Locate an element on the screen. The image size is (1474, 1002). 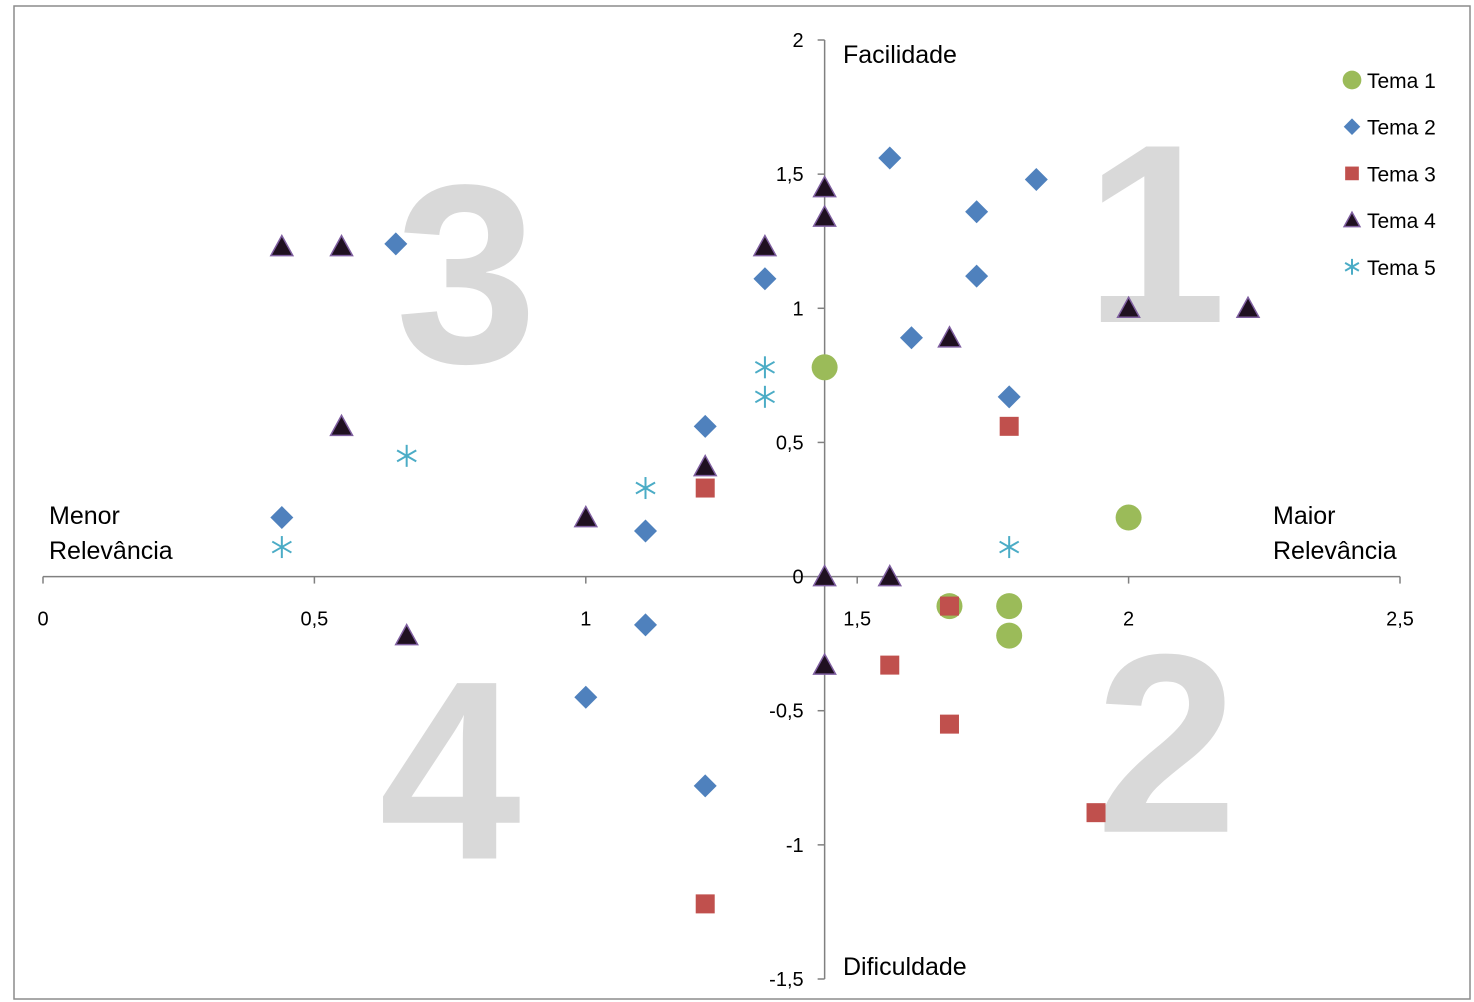
legend-label: Tema 5 is located at coordinates (1401, 268).